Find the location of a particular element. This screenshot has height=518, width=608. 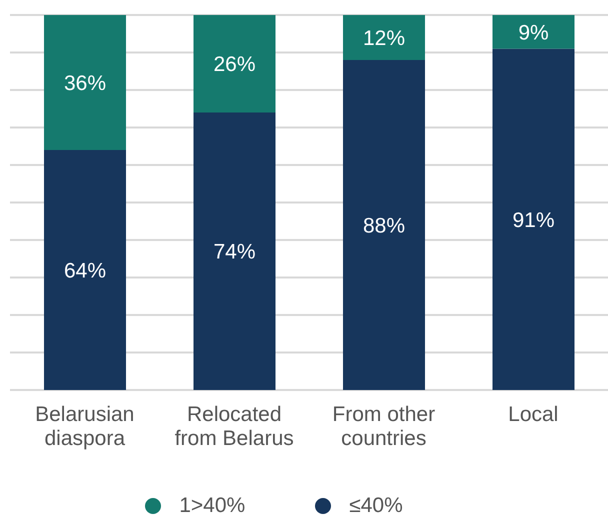

data-label: 74% is located at coordinates (234, 252).